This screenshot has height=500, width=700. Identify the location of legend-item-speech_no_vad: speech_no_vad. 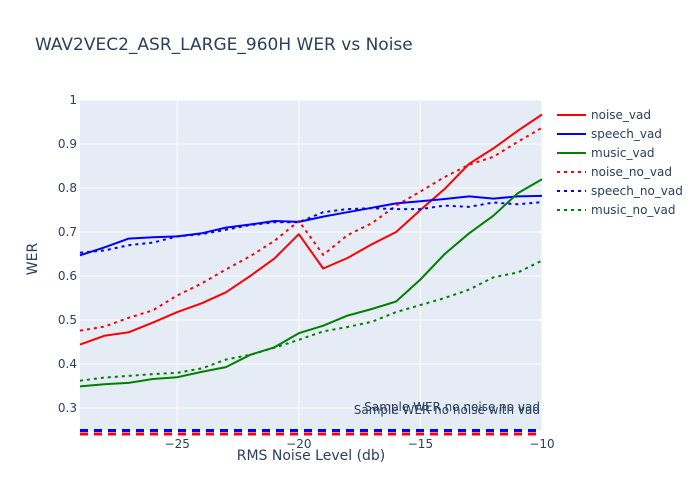
(620, 191).